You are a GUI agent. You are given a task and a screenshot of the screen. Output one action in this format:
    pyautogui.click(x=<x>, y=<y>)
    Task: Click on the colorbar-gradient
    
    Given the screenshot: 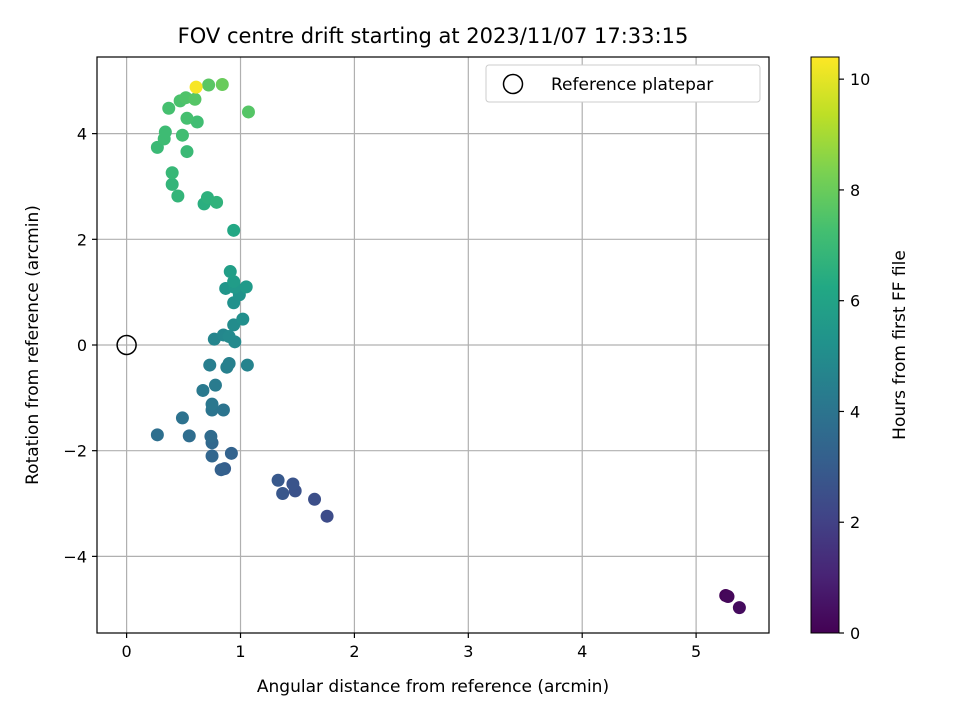 What is the action you would take?
    pyautogui.click(x=825, y=345)
    